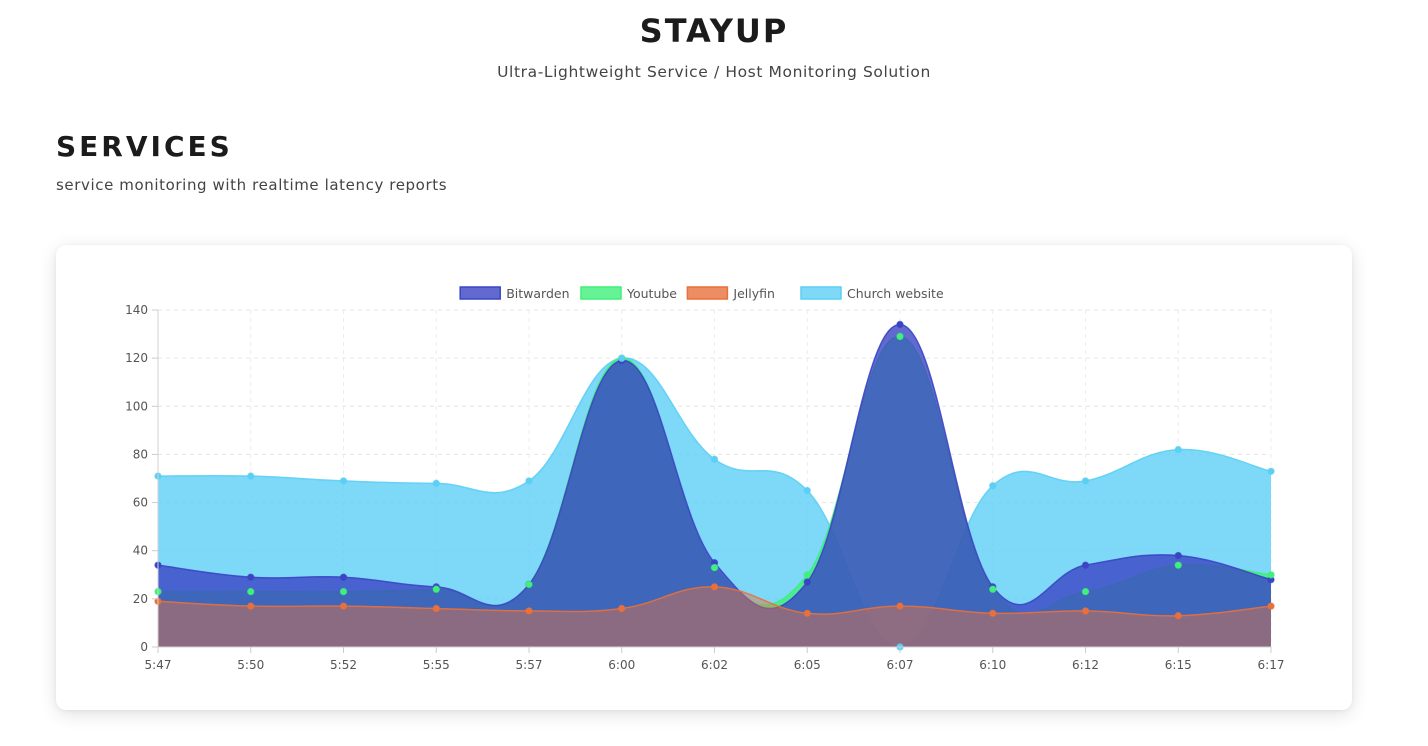 This screenshot has height=746, width=1428. I want to click on section-title: SERVICES, so click(144, 146).